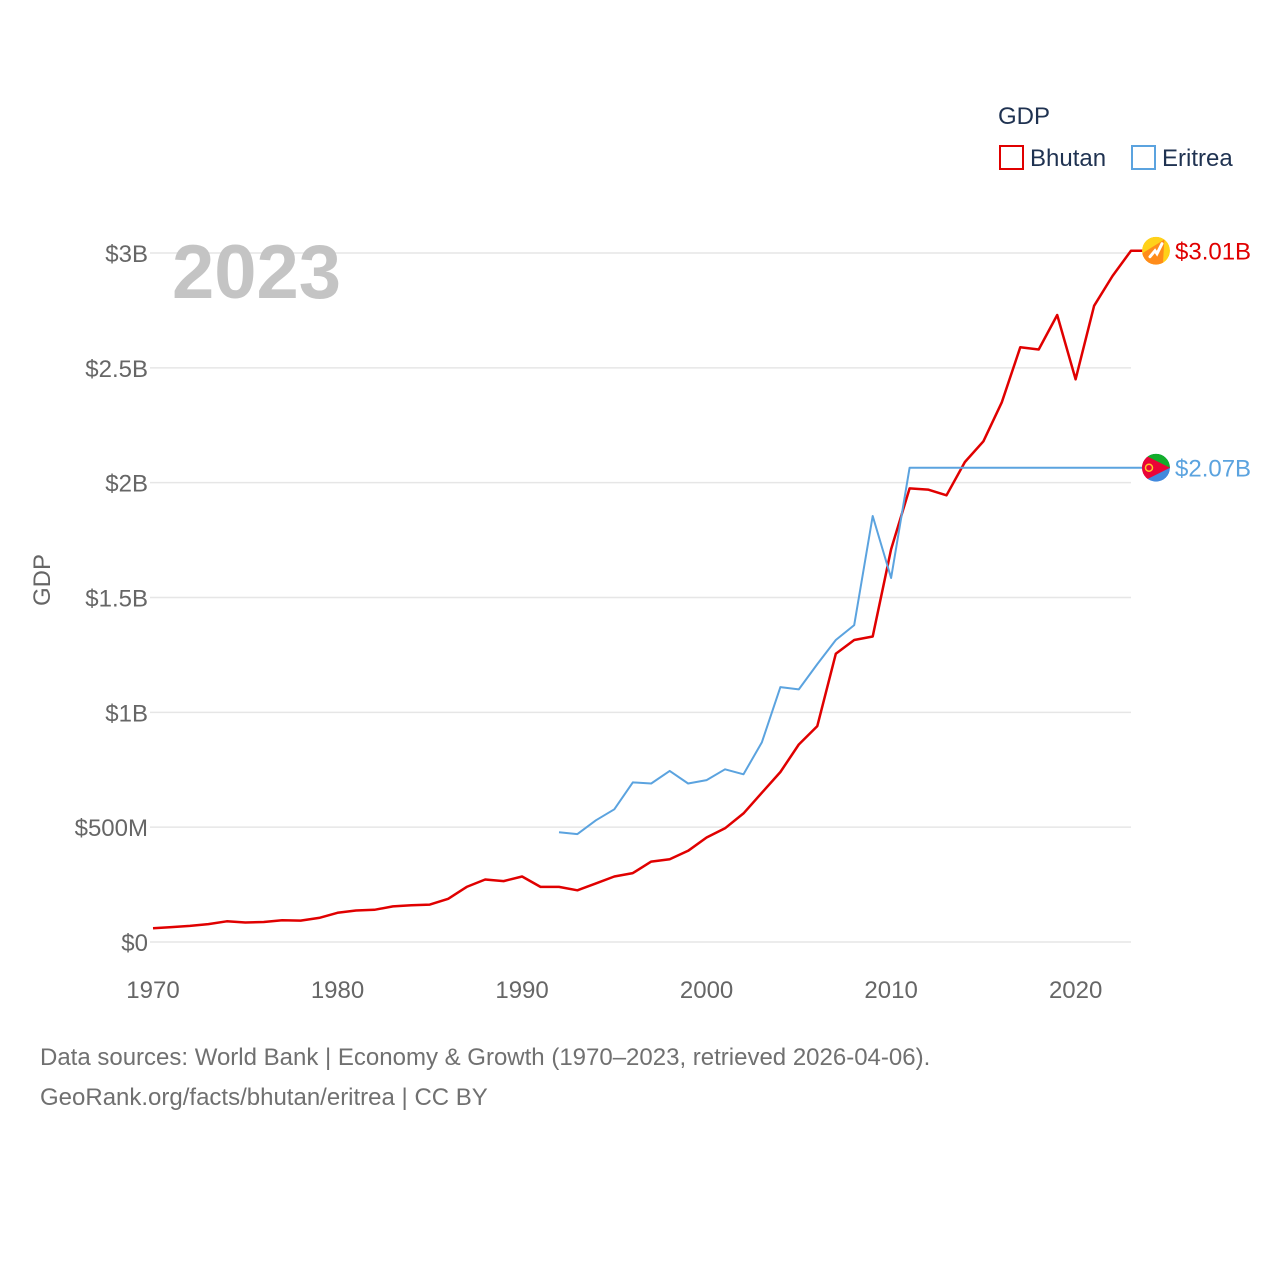  Describe the element at coordinates (1143, 157) in the screenshot. I see `legend-swatch-eritrea` at that location.